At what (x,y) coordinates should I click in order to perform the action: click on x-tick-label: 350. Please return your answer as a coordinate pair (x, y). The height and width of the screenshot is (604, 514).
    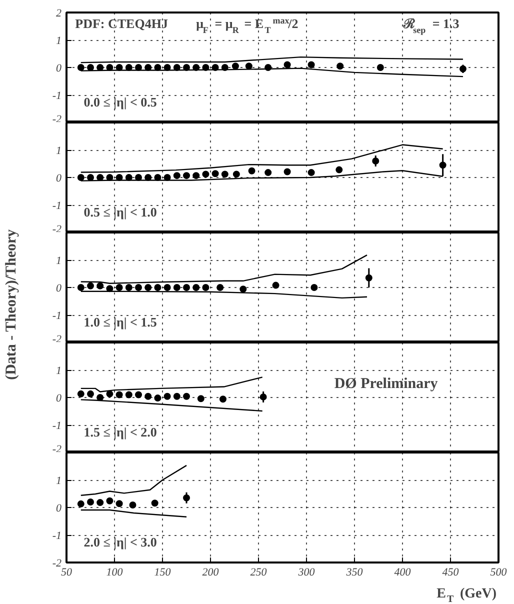
    Looking at the image, I should click on (354, 572).